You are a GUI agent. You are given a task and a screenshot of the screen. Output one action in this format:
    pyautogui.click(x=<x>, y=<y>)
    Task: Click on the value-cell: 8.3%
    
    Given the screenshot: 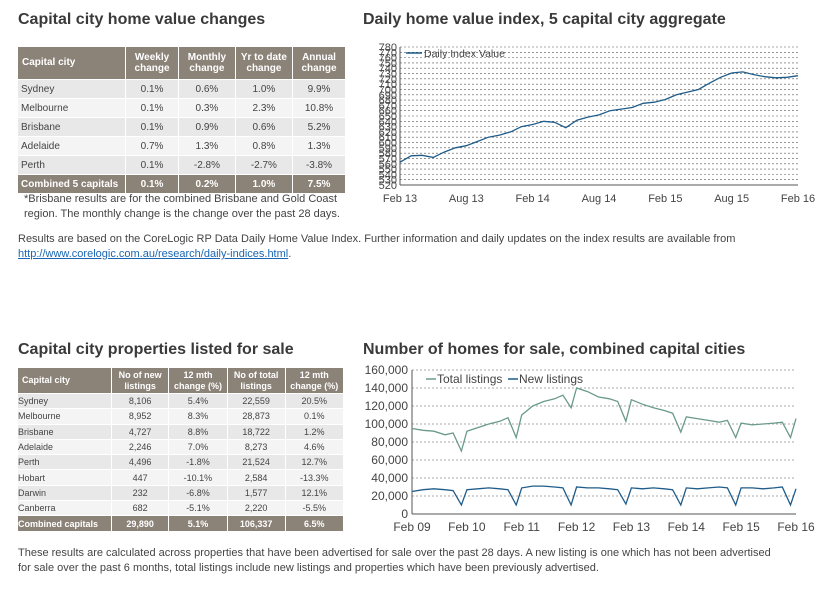 What is the action you would take?
    pyautogui.click(x=198, y=416)
    